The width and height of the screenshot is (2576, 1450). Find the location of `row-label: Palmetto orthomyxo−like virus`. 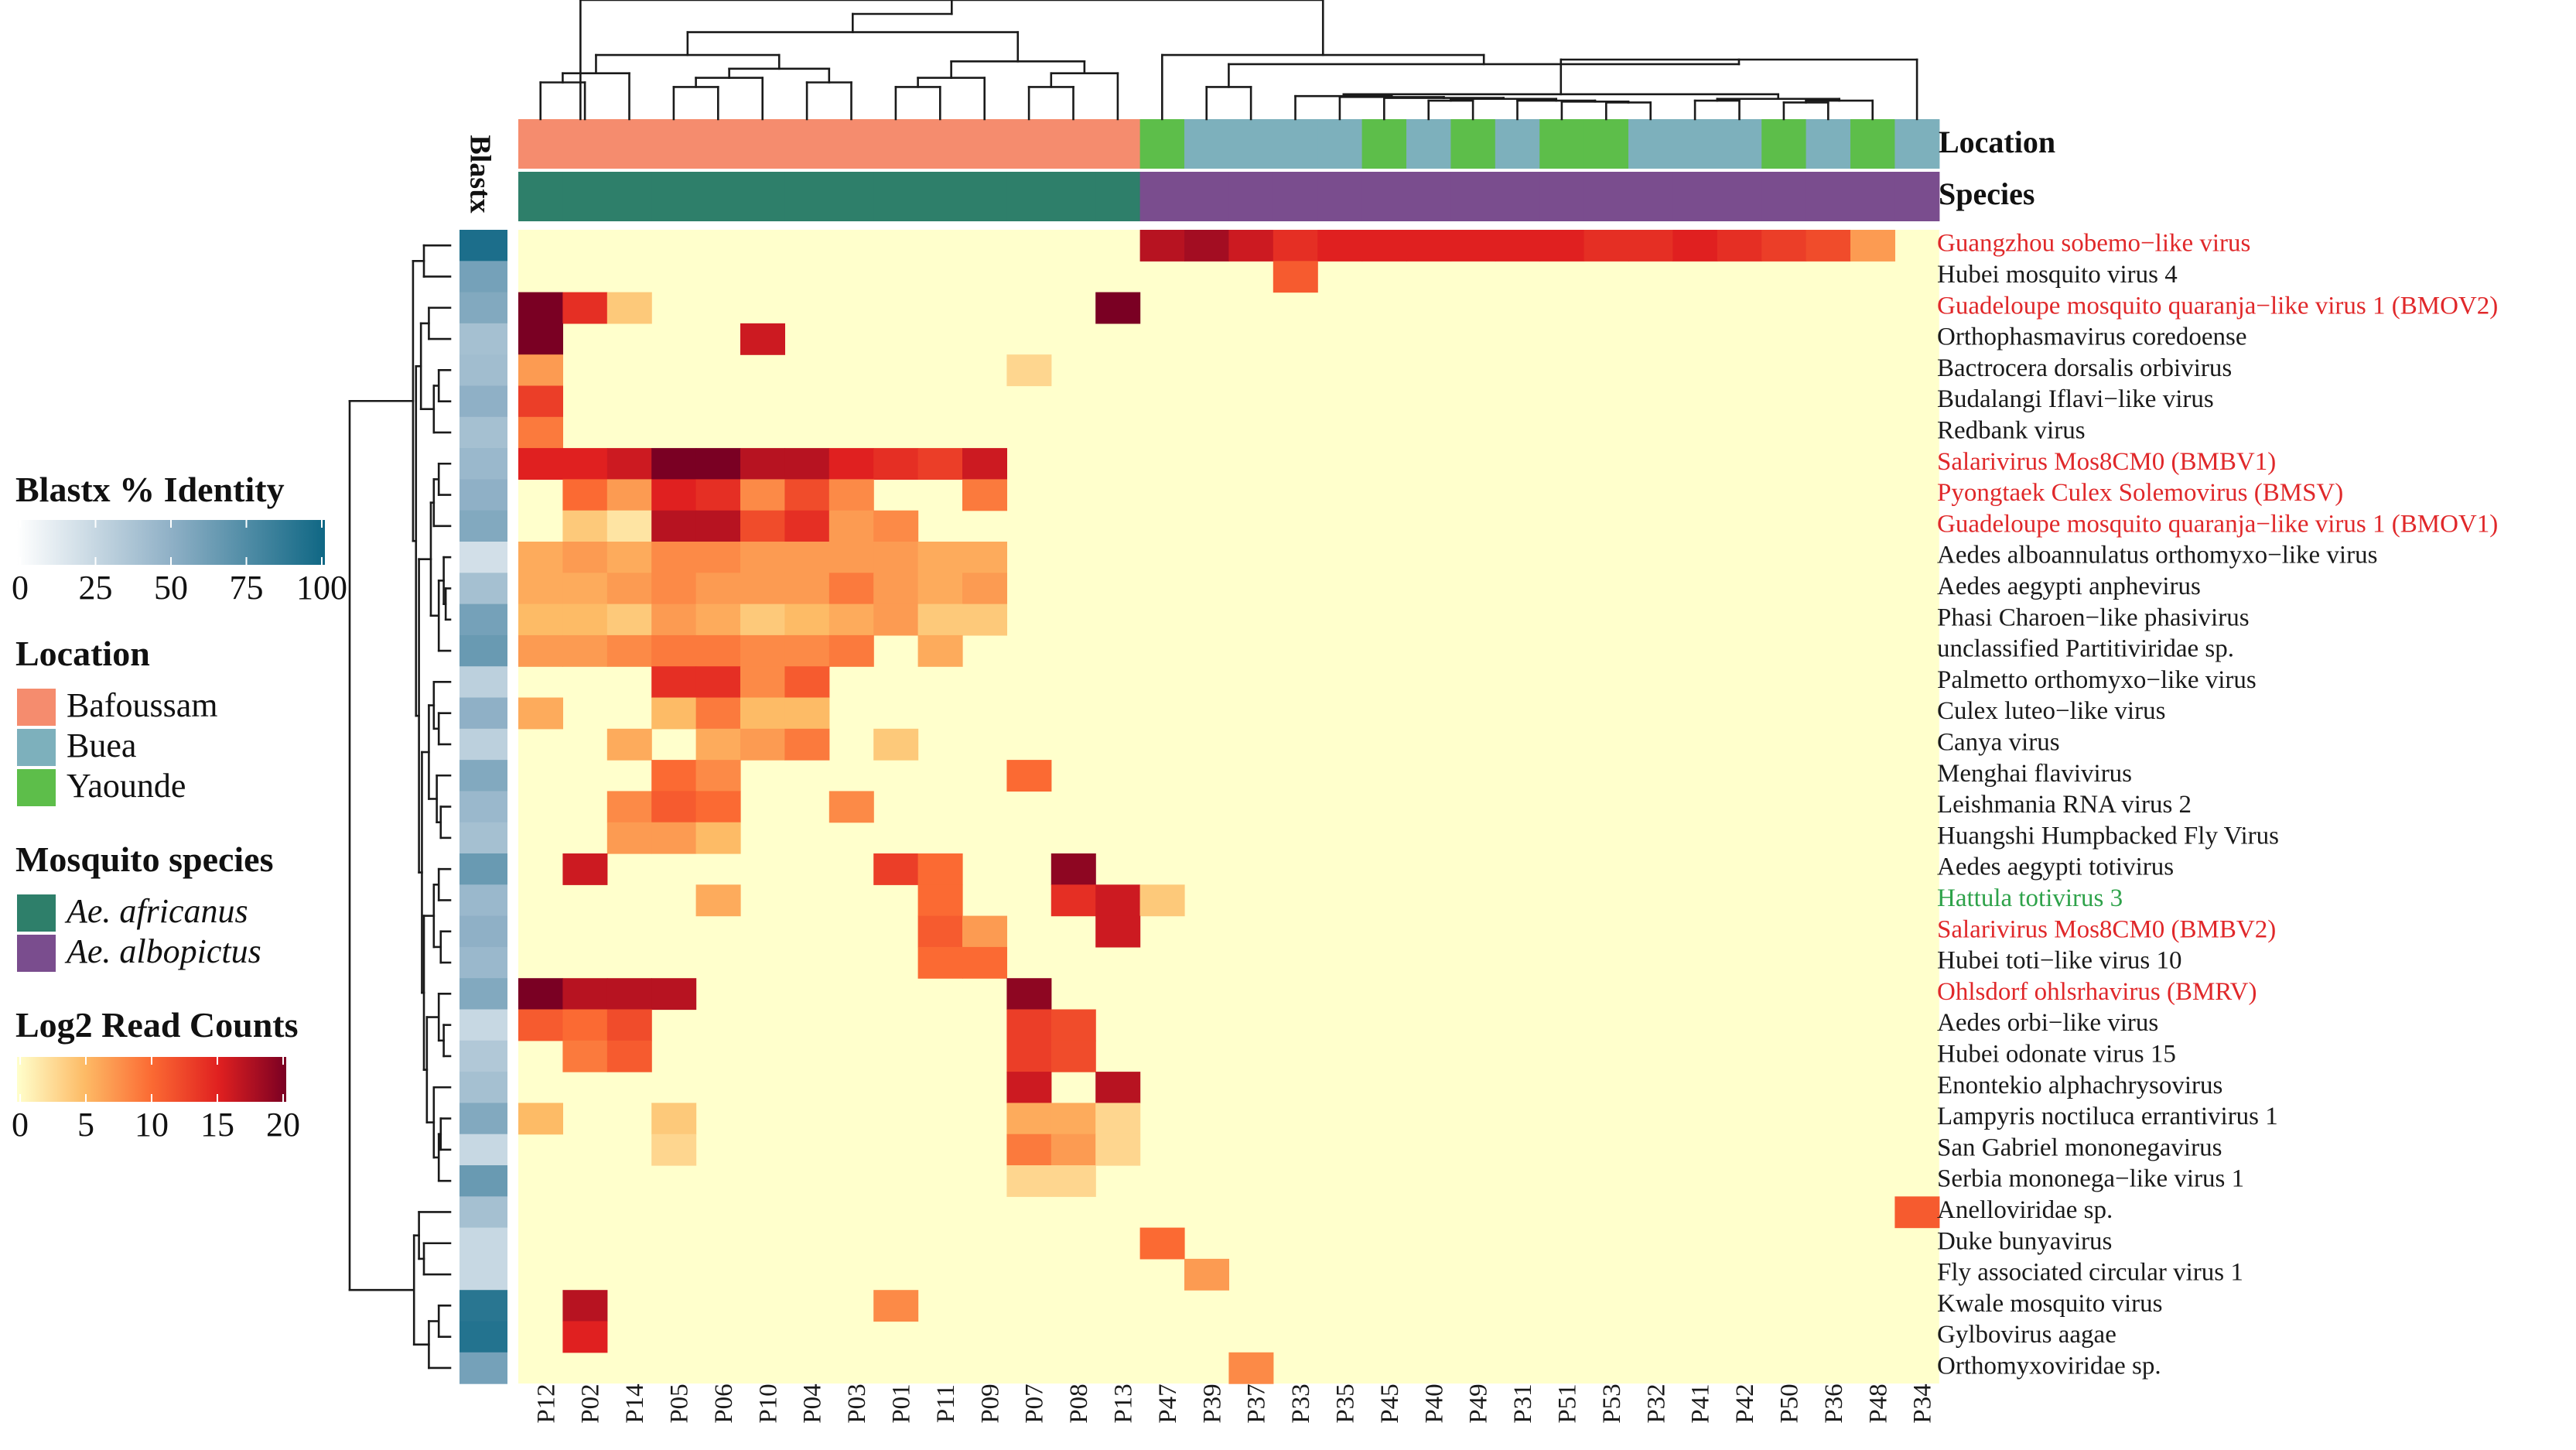

row-label: Palmetto orthomyxo−like virus is located at coordinates (2097, 680).